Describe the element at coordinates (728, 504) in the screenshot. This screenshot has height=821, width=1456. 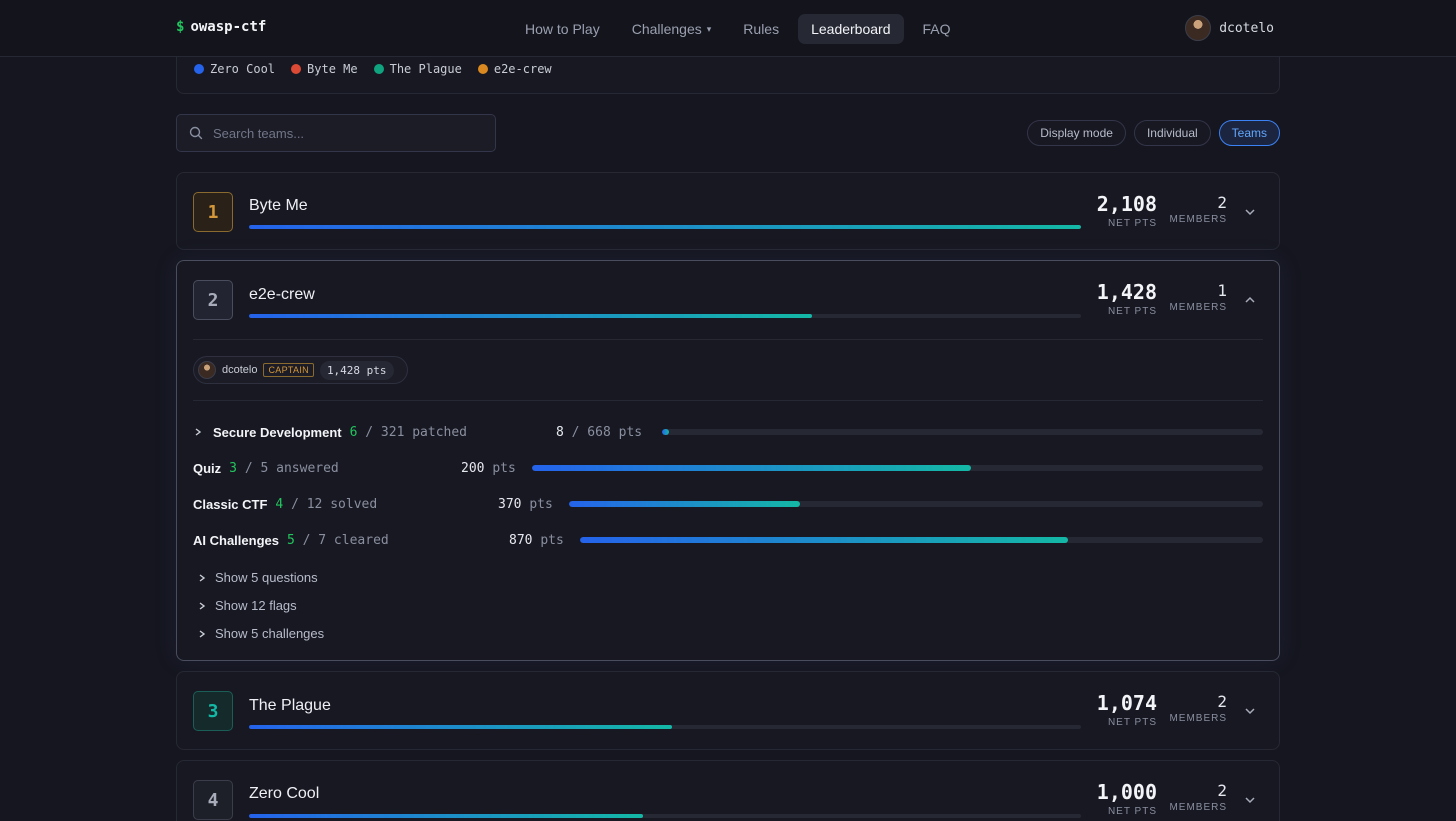
I see `category-row-classic-ctf: Classic CTF 4 / 12 solved 370 pts` at that location.